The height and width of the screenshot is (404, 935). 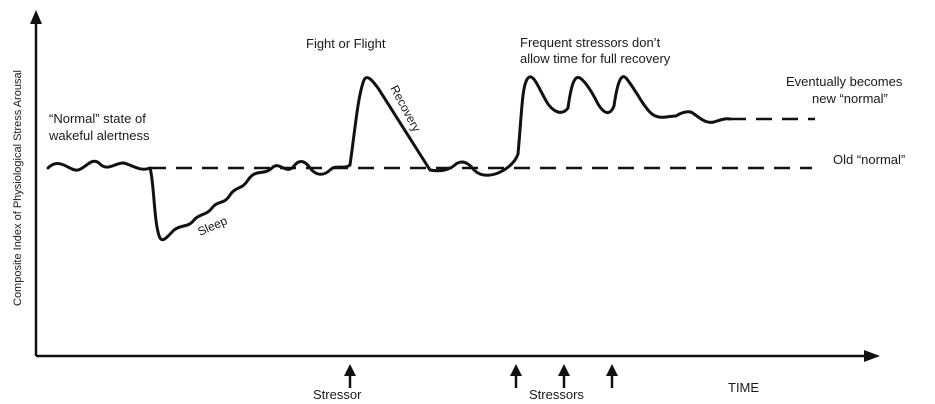 I want to click on stressors-label: Stressors, so click(x=556, y=394).